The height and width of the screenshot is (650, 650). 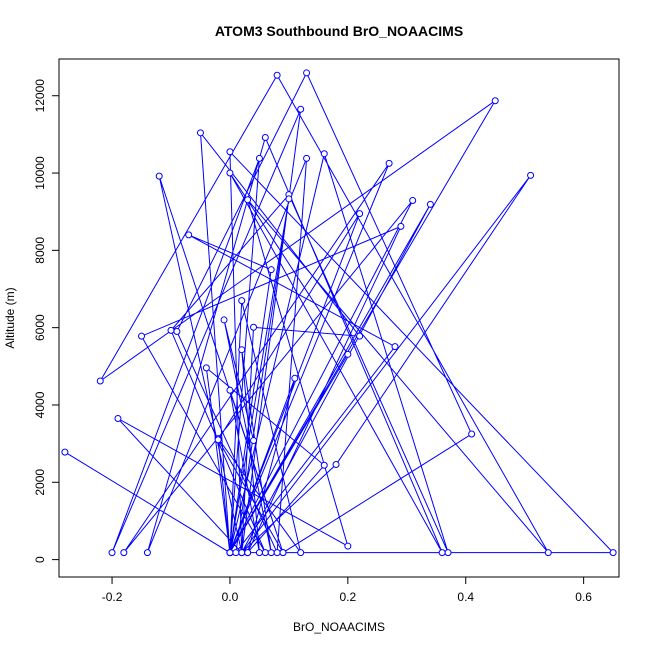 What do you see at coordinates (347, 597) in the screenshot?
I see `x-tick-label: 0.2` at bounding box center [347, 597].